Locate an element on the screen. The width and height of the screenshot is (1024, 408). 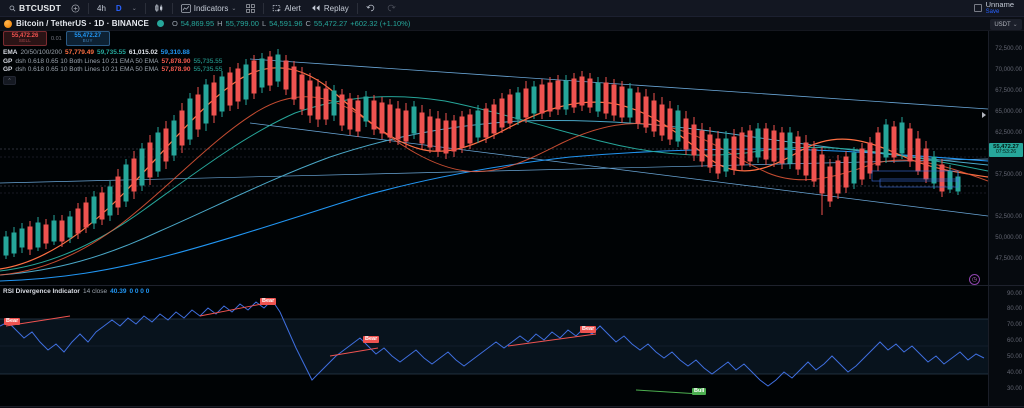
legend-value: 61,015.02 is located at coordinates (143, 52).